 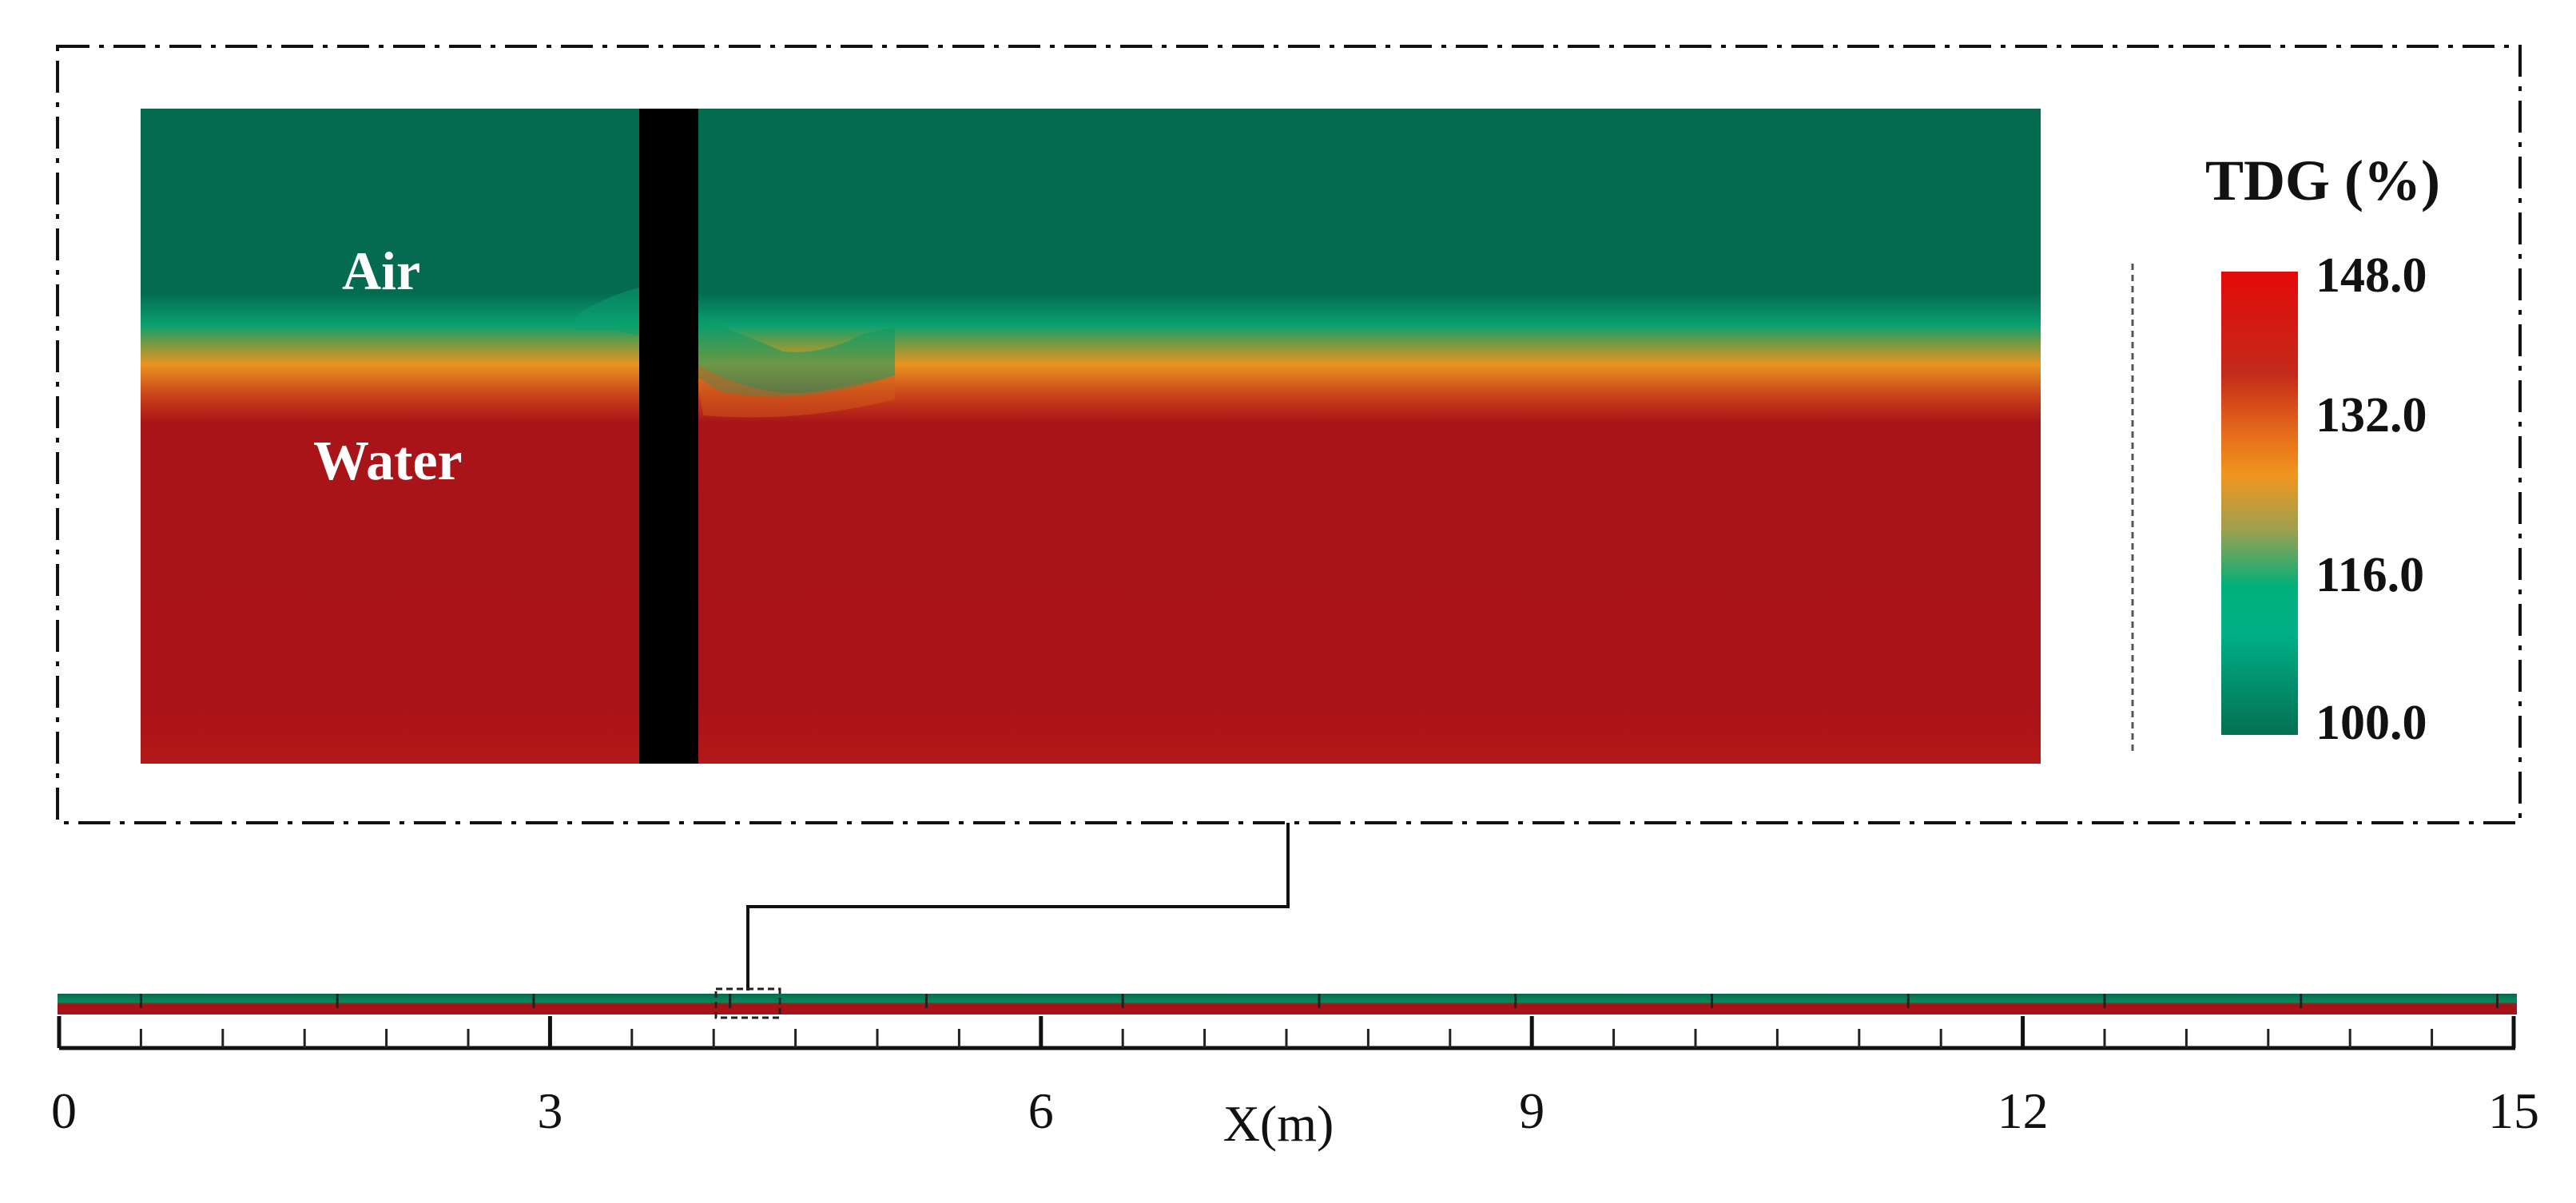 What do you see at coordinates (388, 461) in the screenshot?
I see `water-label: Water` at bounding box center [388, 461].